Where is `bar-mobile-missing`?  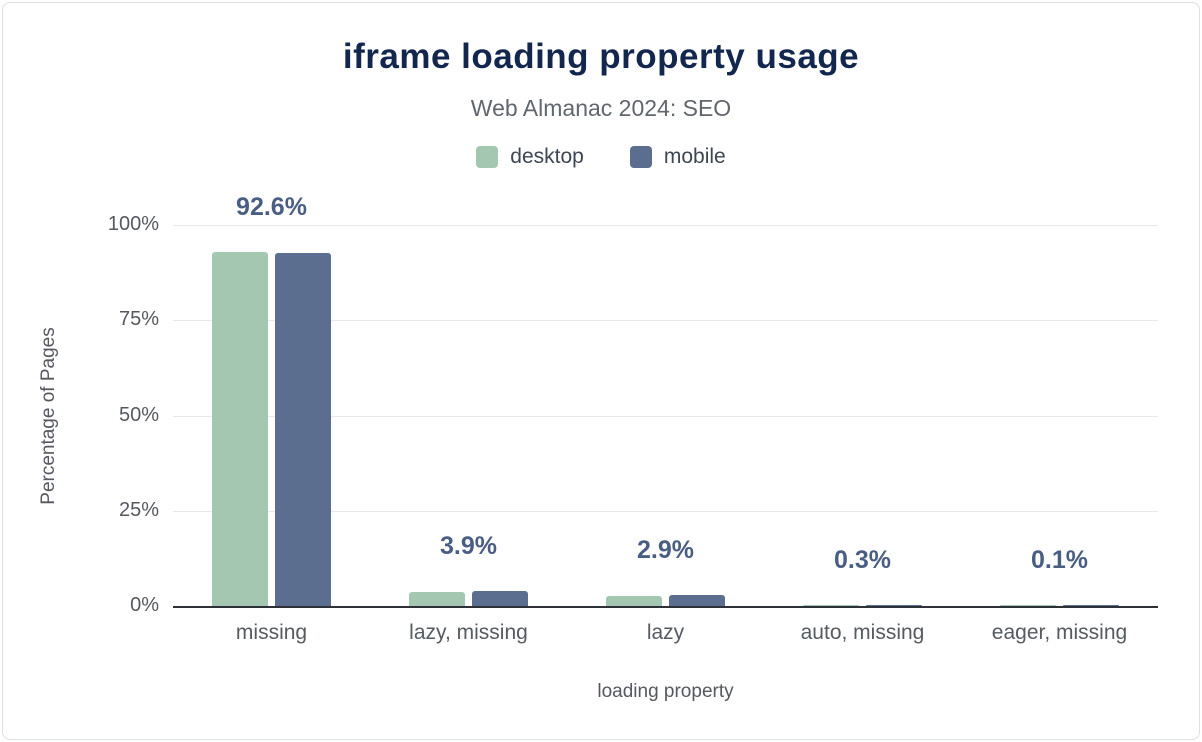 bar-mobile-missing is located at coordinates (303, 429).